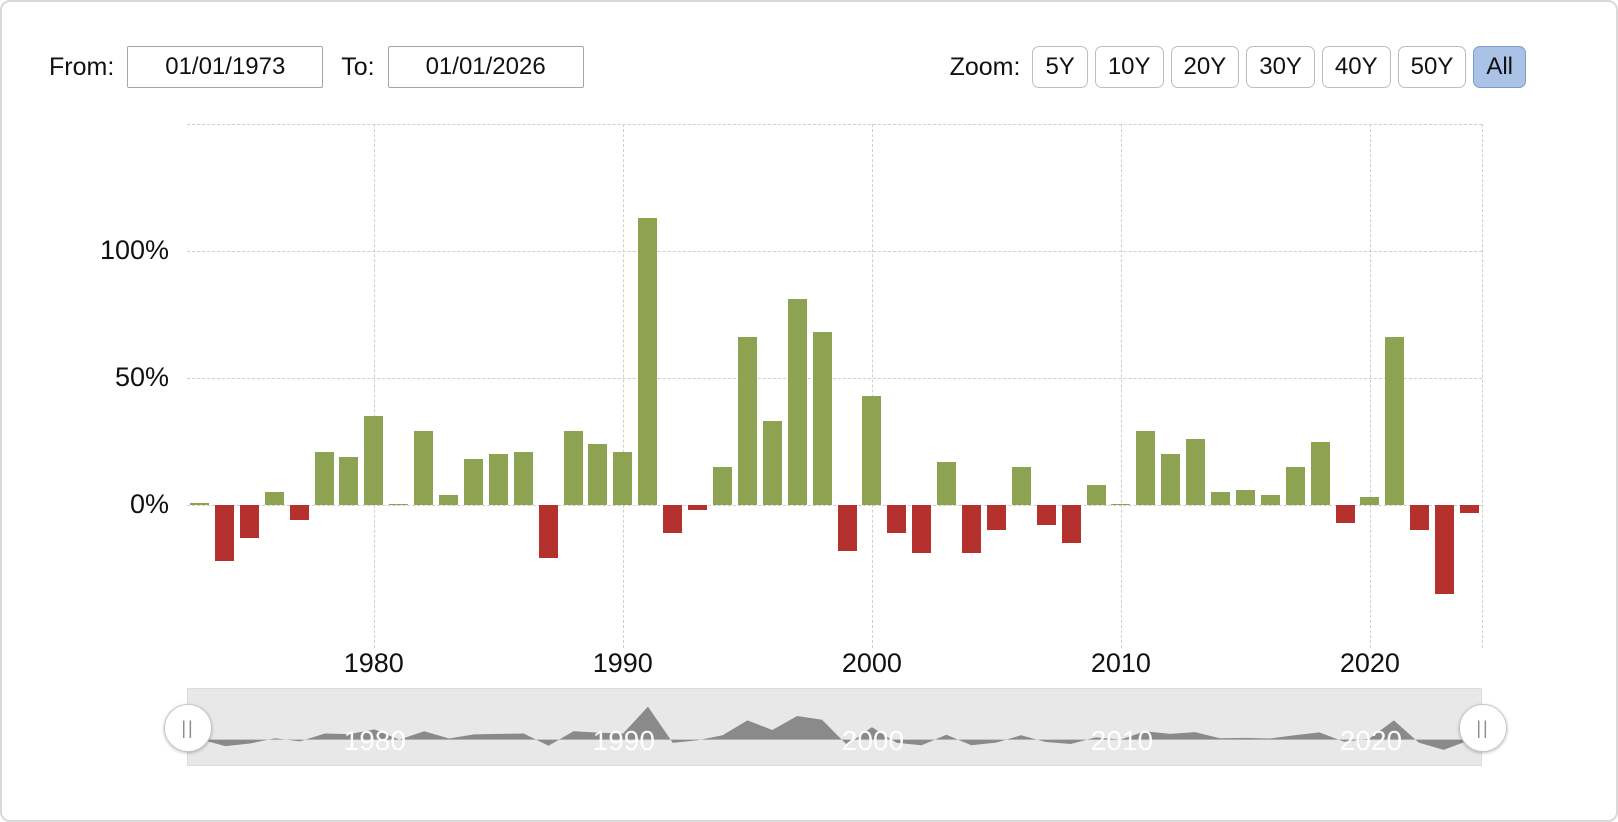 Image resolution: width=1618 pixels, height=822 pixels. I want to click on navigator-right-handle: ||, so click(1483, 728).